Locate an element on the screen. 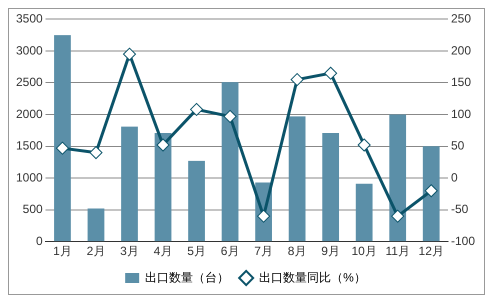  x-tick-label: 1月 is located at coordinates (62, 251).